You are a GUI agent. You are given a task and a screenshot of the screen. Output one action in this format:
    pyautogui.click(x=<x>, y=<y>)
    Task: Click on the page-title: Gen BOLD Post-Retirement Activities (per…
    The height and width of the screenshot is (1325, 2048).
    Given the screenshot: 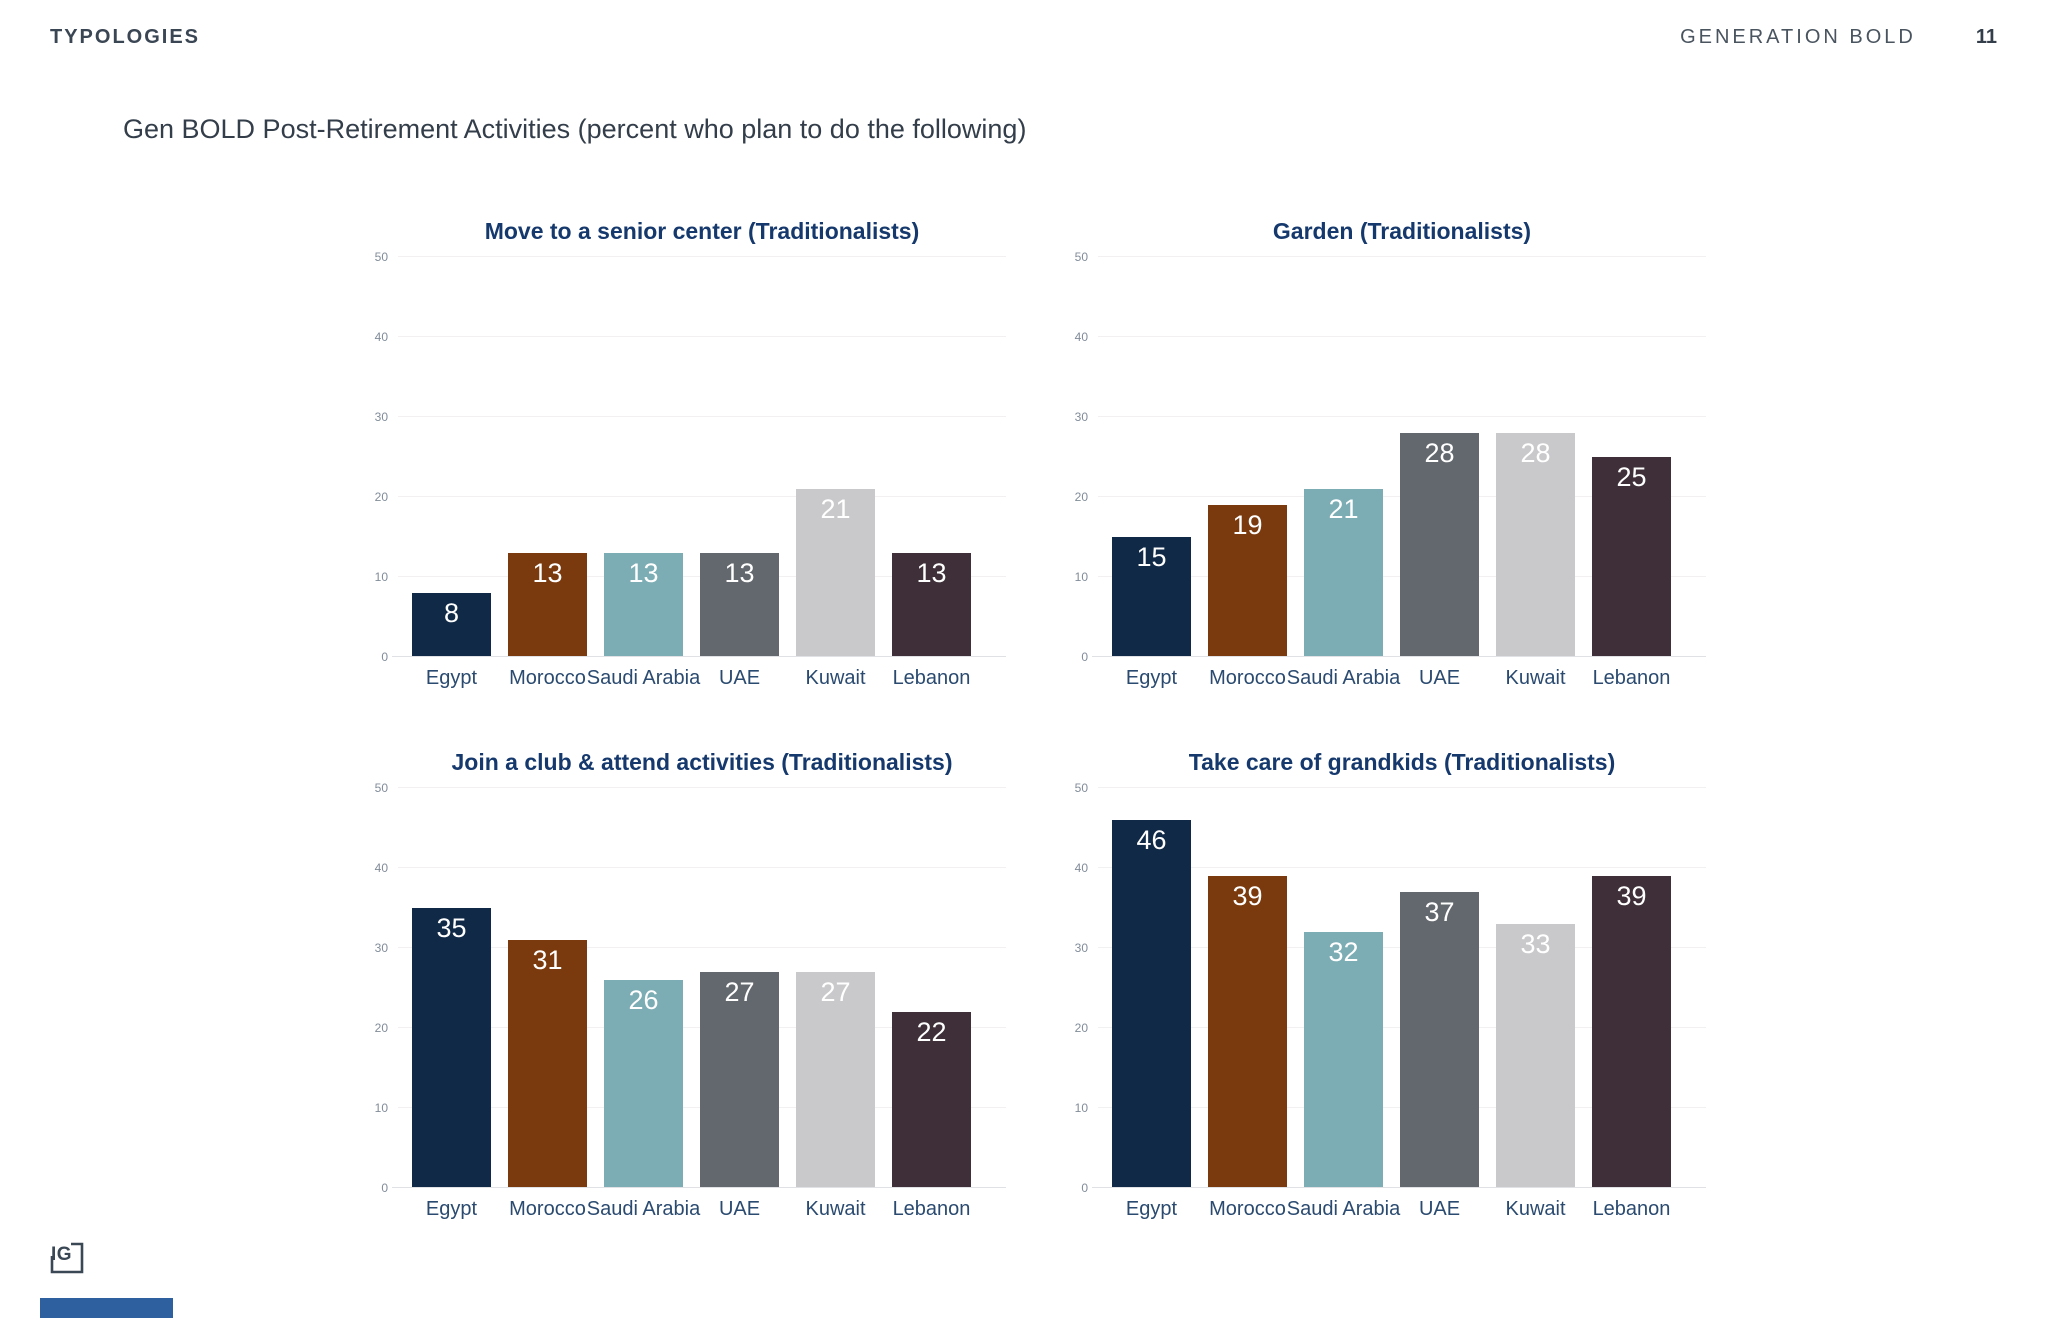 What is the action you would take?
    pyautogui.click(x=575, y=129)
    